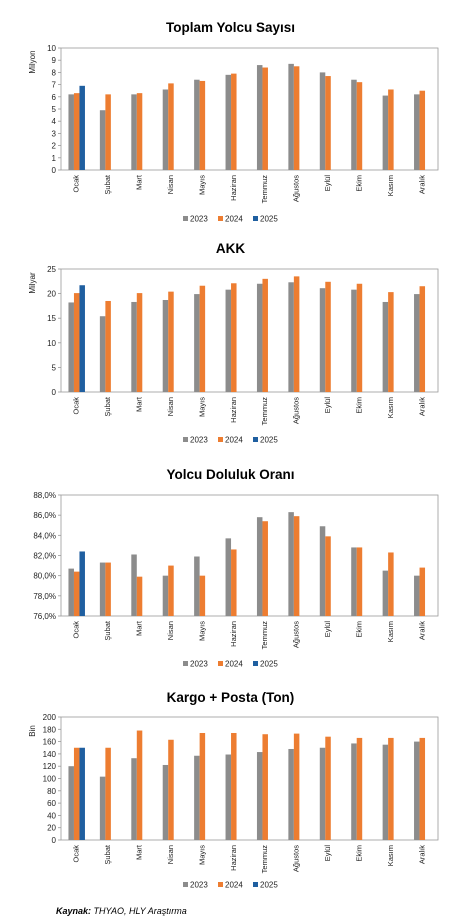 The width and height of the screenshot is (461, 923). Describe the element at coordinates (201, 185) in the screenshot. I see `x-tick-label: Mayıs` at that location.